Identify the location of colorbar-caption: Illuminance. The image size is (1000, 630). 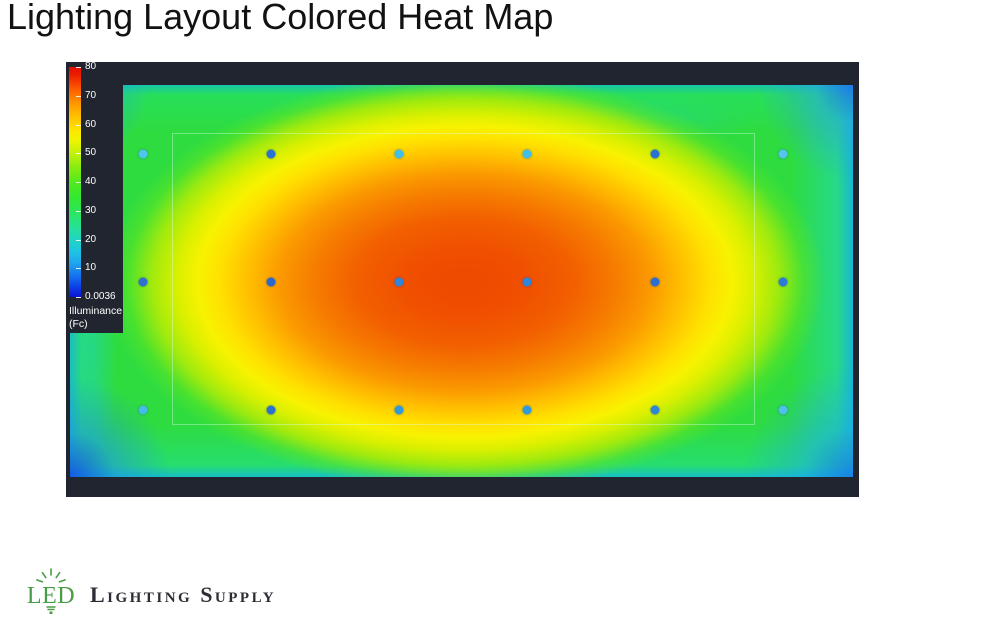
(96, 311).